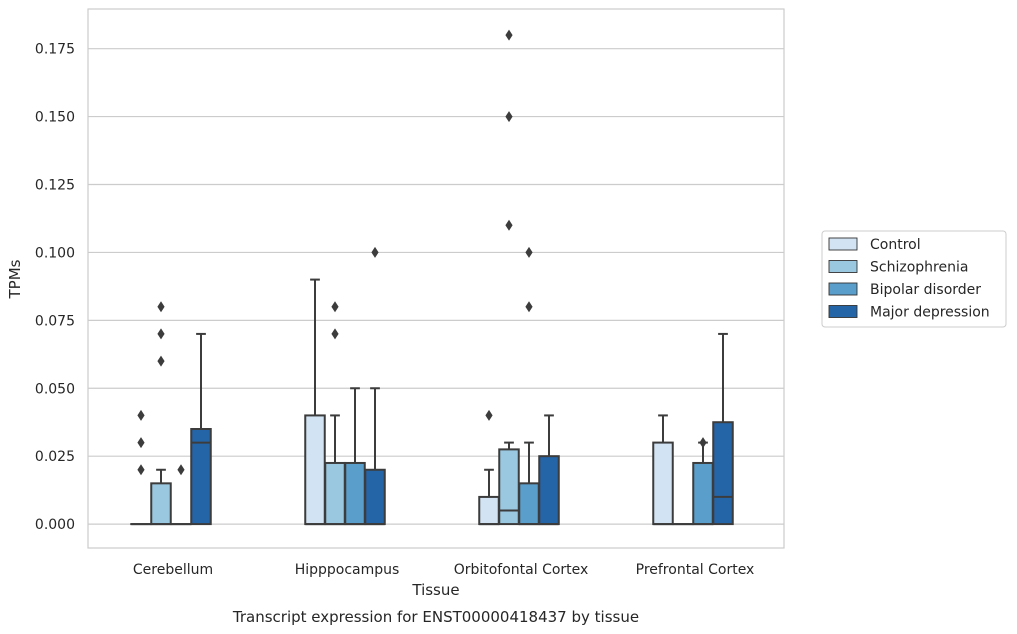 Image resolution: width=1017 pixels, height=634 pixels. What do you see at coordinates (925, 290) in the screenshot?
I see `legend-label: Bipolar disorder` at bounding box center [925, 290].